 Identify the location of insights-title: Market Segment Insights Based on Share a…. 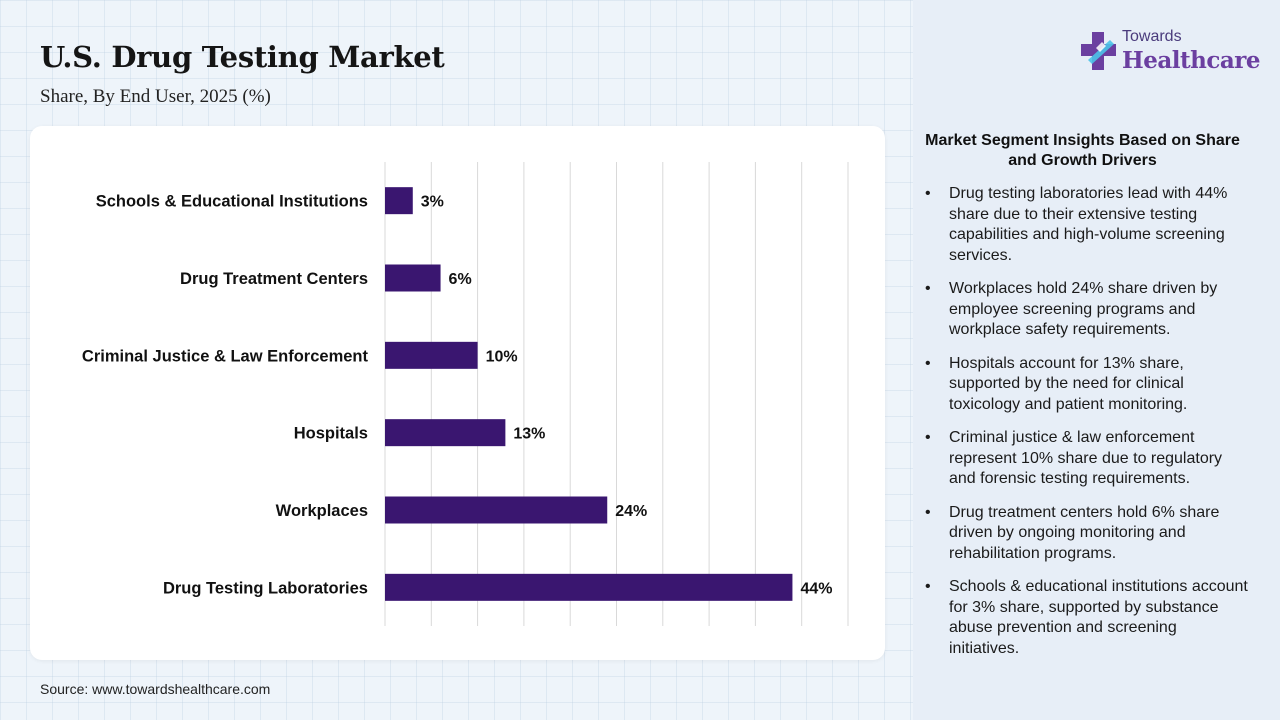
(1082, 150).